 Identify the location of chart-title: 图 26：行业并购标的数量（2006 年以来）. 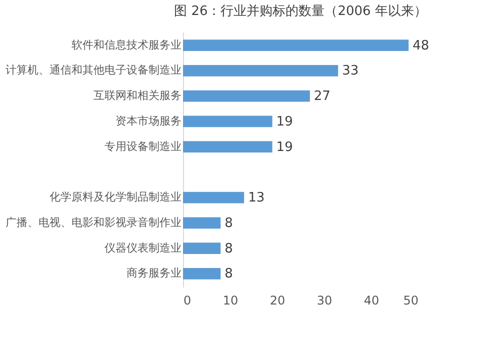
(300, 11).